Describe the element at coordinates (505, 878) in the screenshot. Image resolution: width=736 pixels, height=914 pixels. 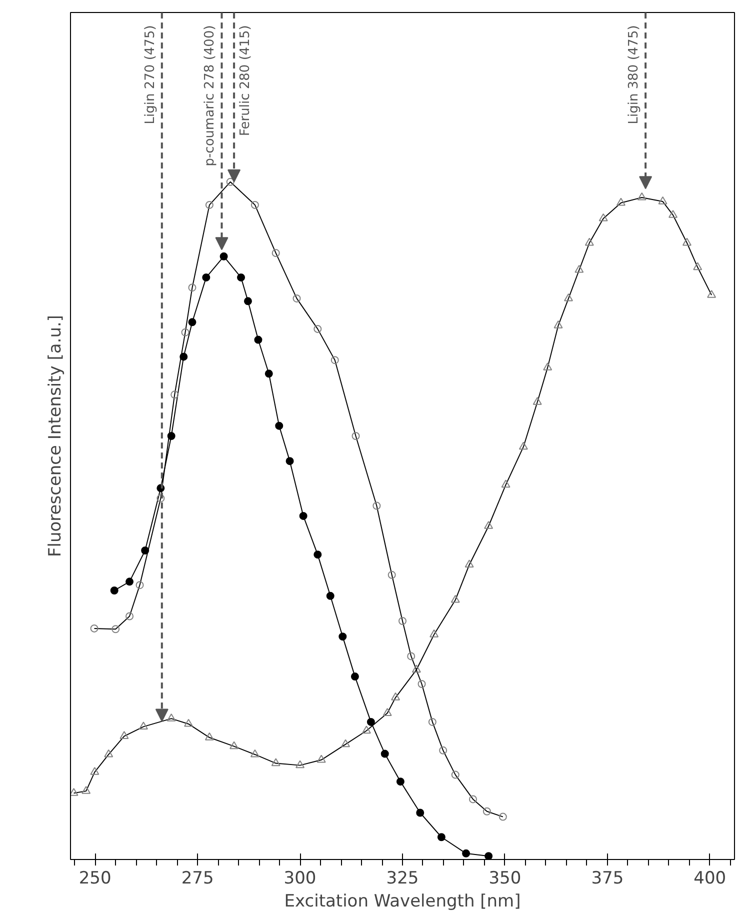
I see `x-tick-label: 350` at that location.